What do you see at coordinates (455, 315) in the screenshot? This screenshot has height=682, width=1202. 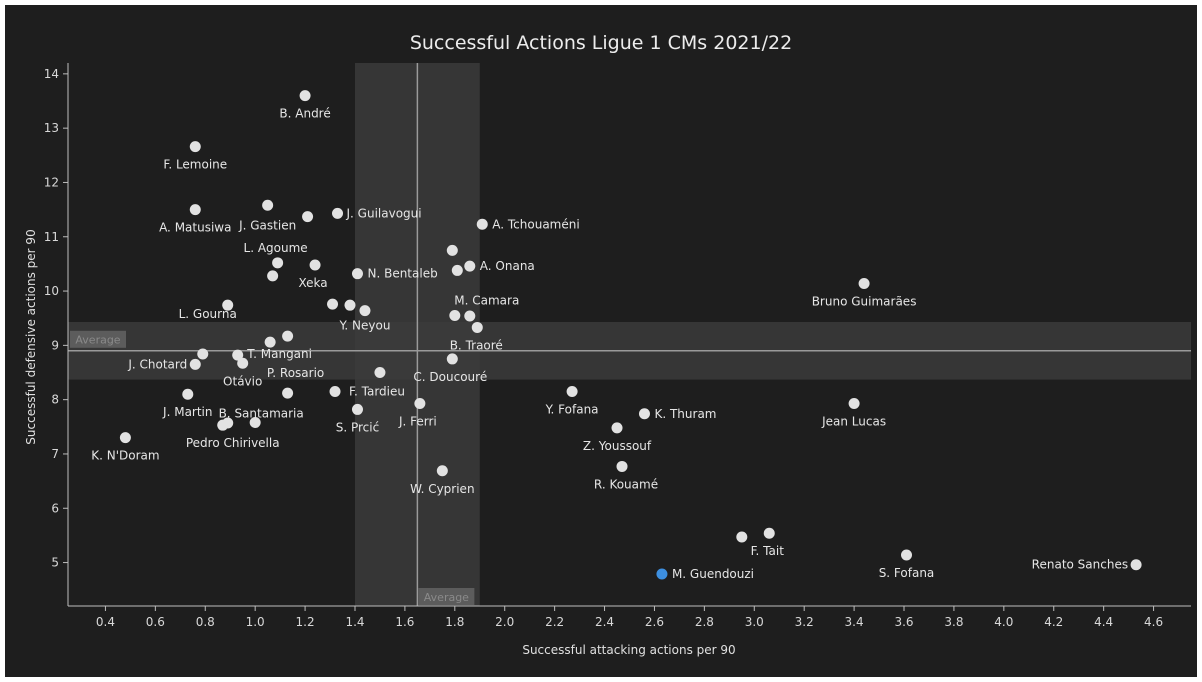 I see `data-point-m-camara` at bounding box center [455, 315].